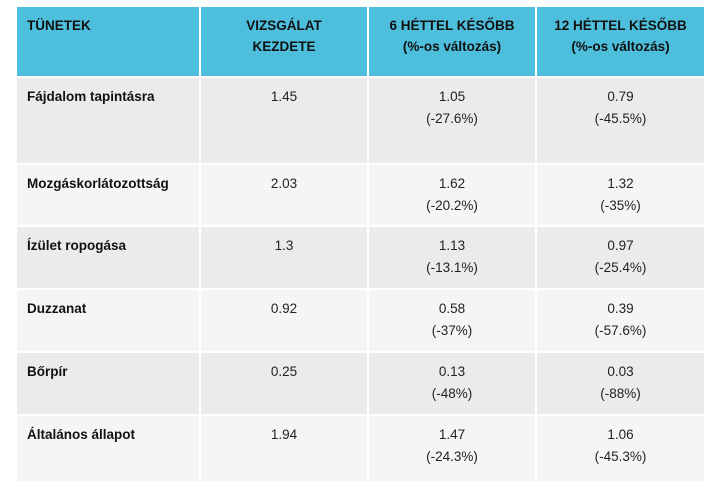 This screenshot has width=720, height=491. I want to click on header-12-weeks: 12 HÉTTEL KÉSŐBB (%-os változás), so click(620, 42).